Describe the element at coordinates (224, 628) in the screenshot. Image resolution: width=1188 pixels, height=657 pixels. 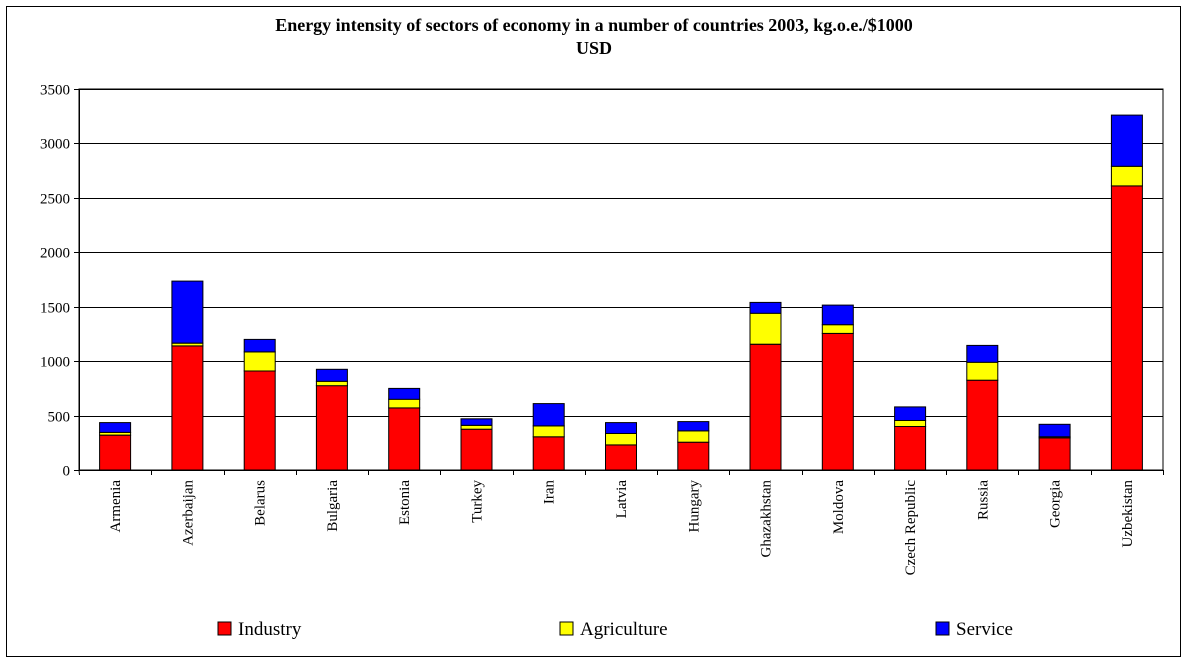
I see `legend-swatch-industry` at that location.